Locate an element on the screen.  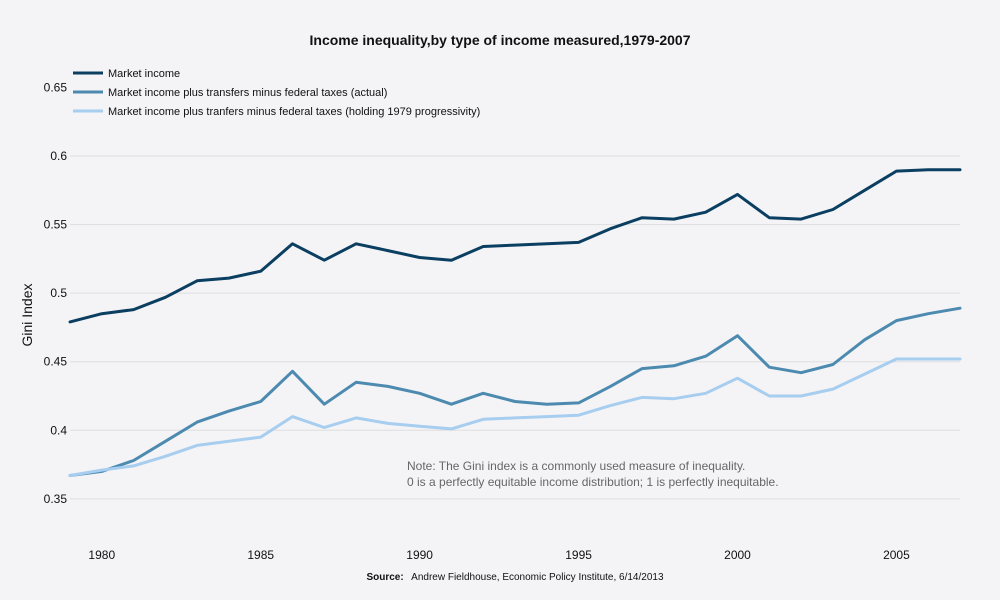
y-axis-ticks: 0.35 0.4 0.45 0.5 0.55 0.6 0.65 is located at coordinates (56, 292).